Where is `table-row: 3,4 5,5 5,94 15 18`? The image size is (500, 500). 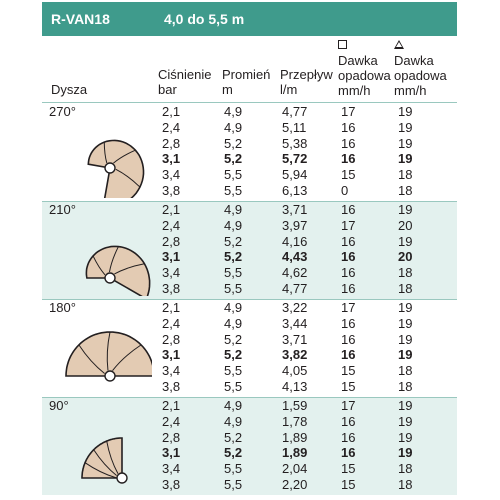
table-row: 3,4 5,5 5,94 15 18 is located at coordinates (249, 175).